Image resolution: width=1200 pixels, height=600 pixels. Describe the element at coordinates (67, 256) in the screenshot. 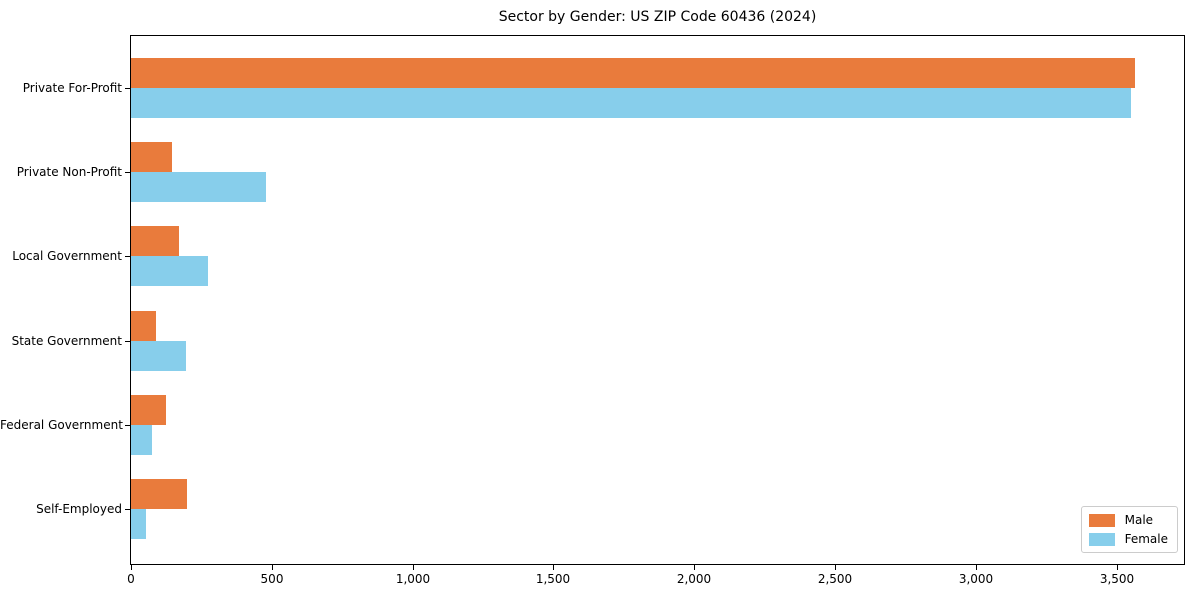

I see `y-tick-label-2: Local Government` at that location.